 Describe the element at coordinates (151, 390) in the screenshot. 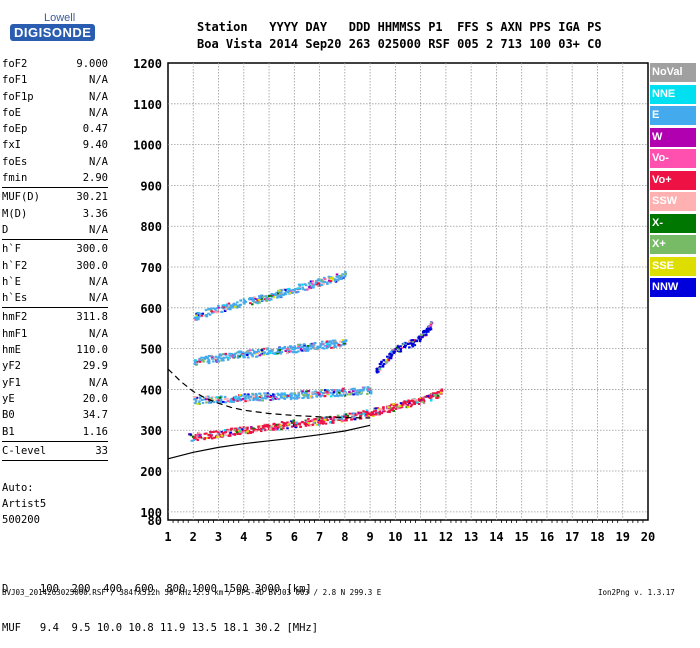

I see `y-tick-label: 400` at that location.